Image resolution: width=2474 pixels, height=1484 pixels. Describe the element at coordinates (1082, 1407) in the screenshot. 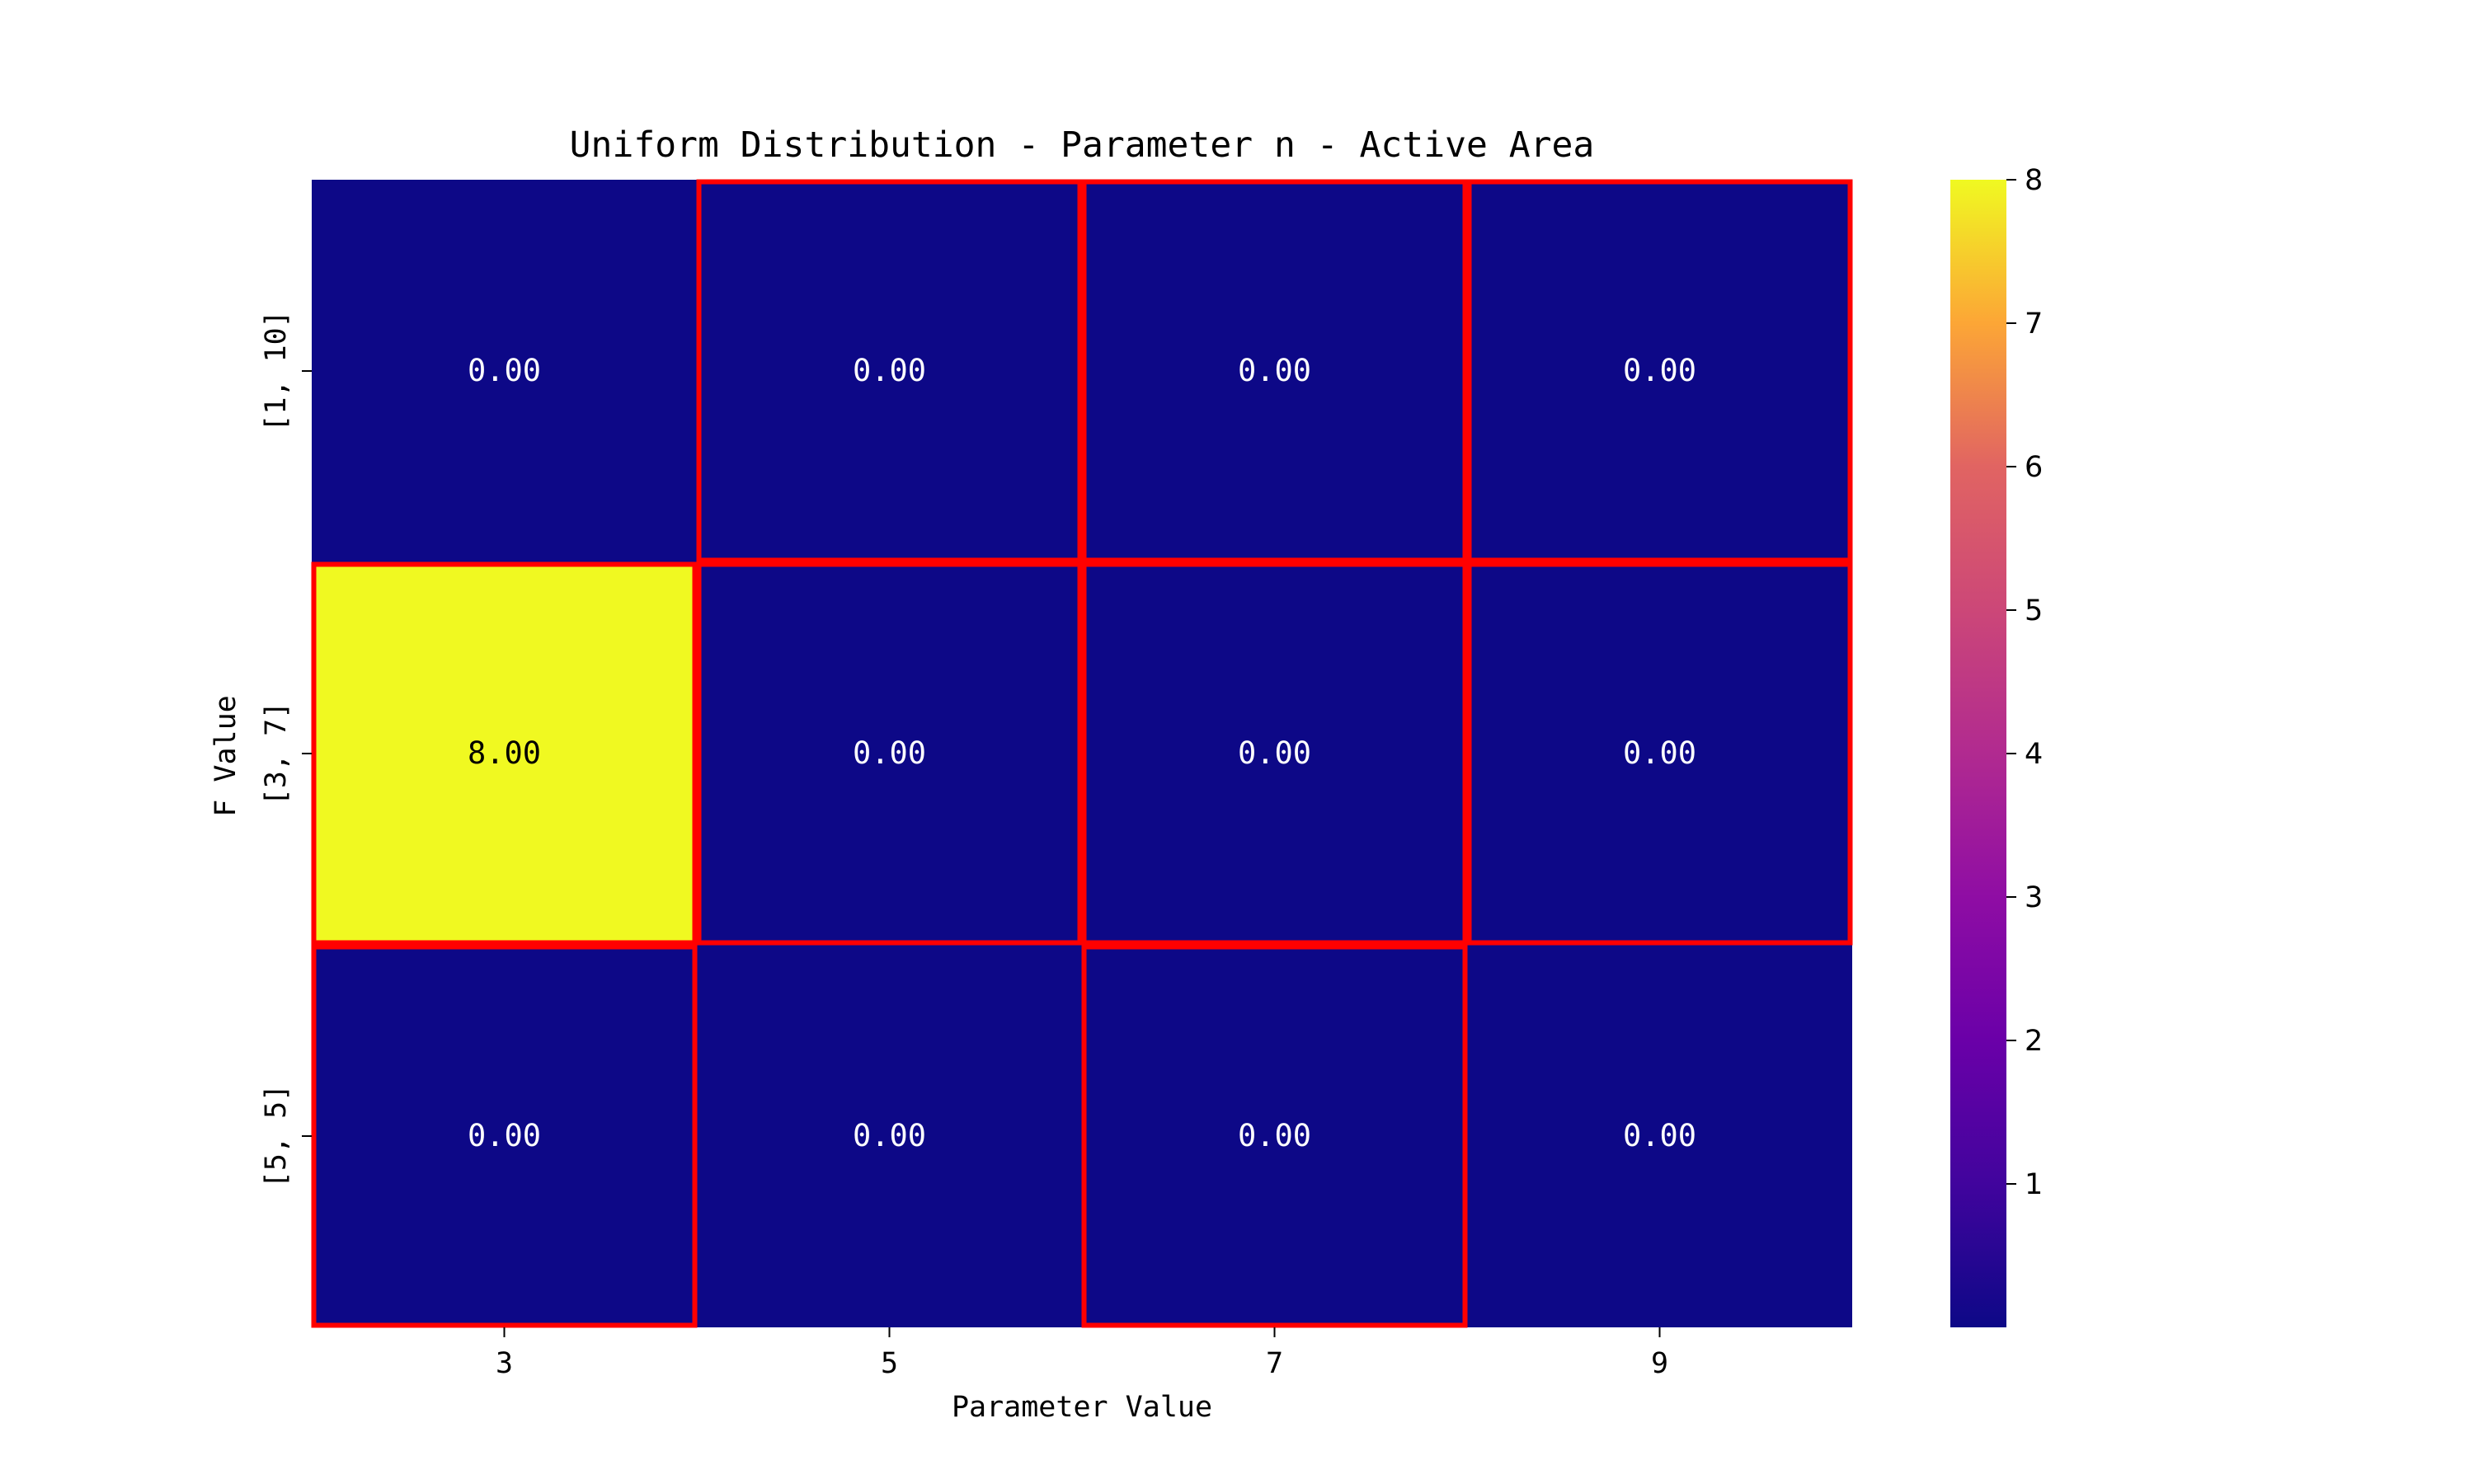

I see `x-axis-label: Parameter Value` at that location.